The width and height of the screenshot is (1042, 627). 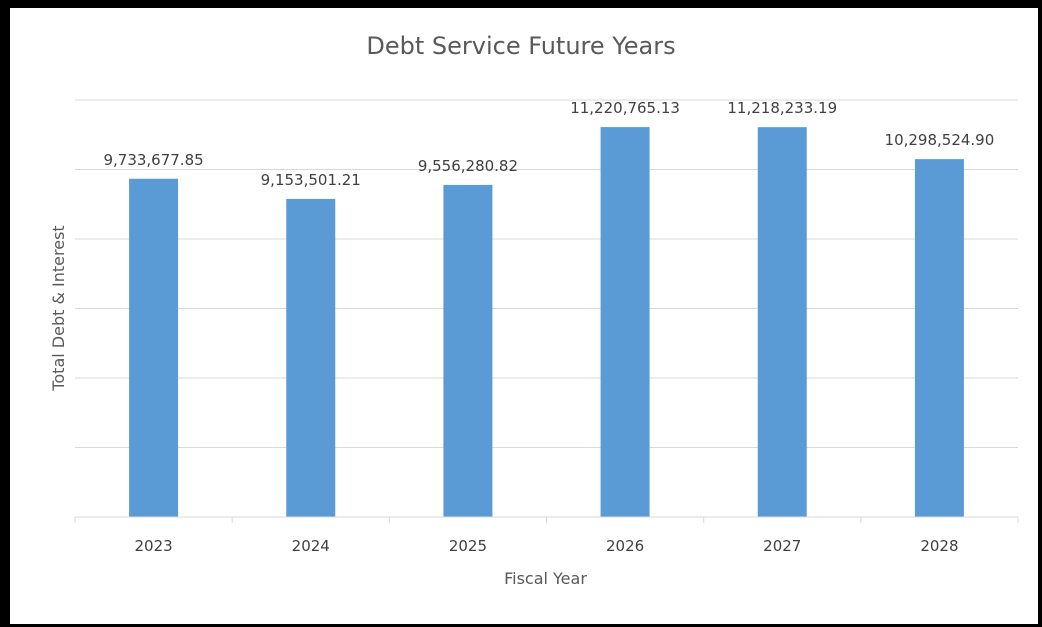 What do you see at coordinates (311, 357) in the screenshot?
I see `bar-2024` at bounding box center [311, 357].